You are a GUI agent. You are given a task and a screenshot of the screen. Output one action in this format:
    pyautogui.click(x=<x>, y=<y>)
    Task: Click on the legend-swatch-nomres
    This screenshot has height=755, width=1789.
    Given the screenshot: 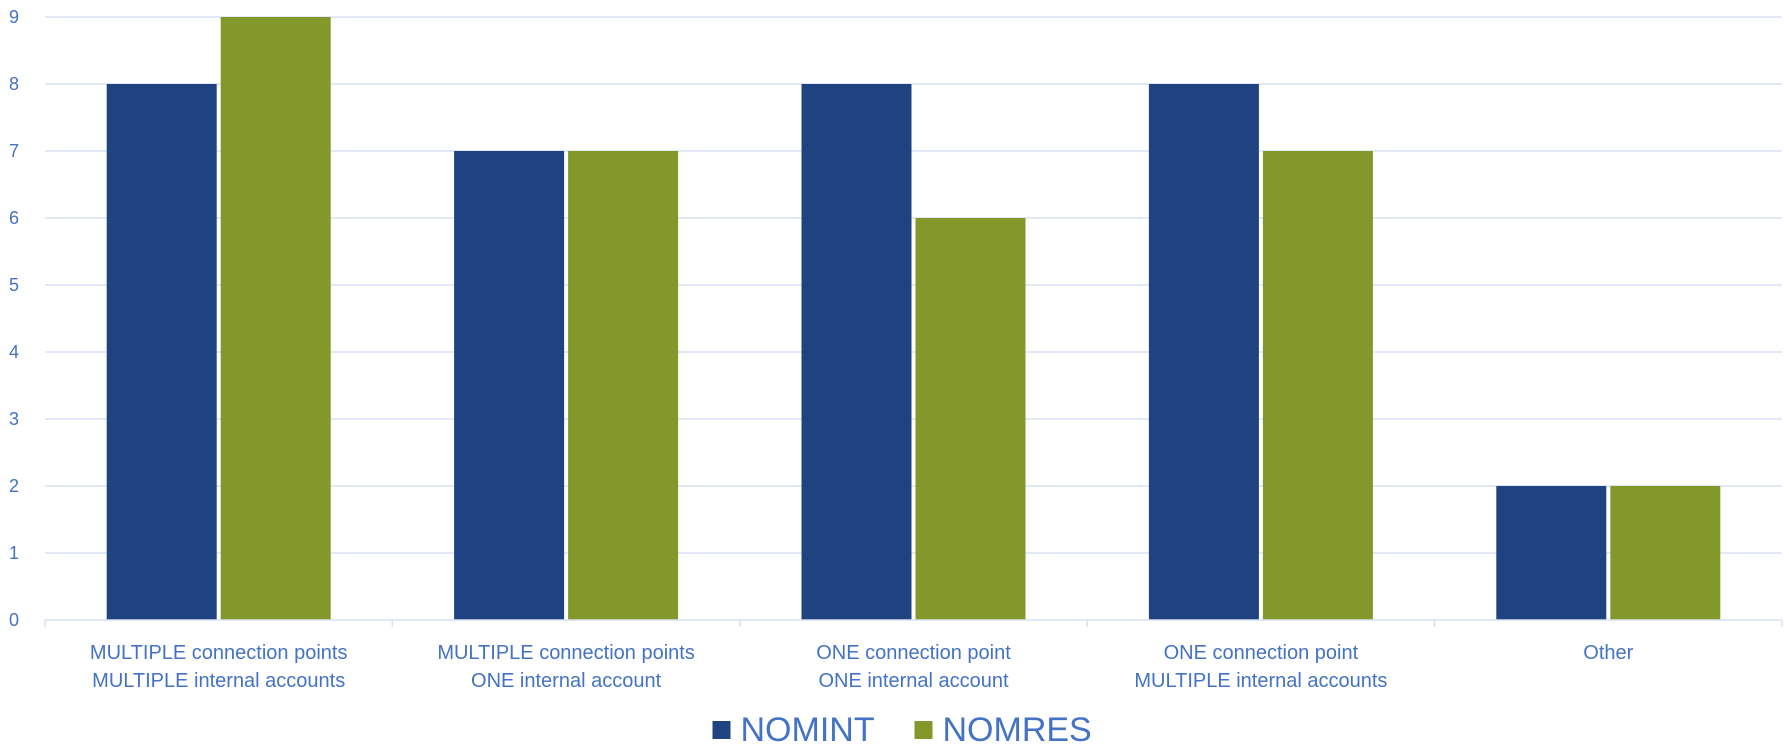 What is the action you would take?
    pyautogui.click(x=923, y=730)
    